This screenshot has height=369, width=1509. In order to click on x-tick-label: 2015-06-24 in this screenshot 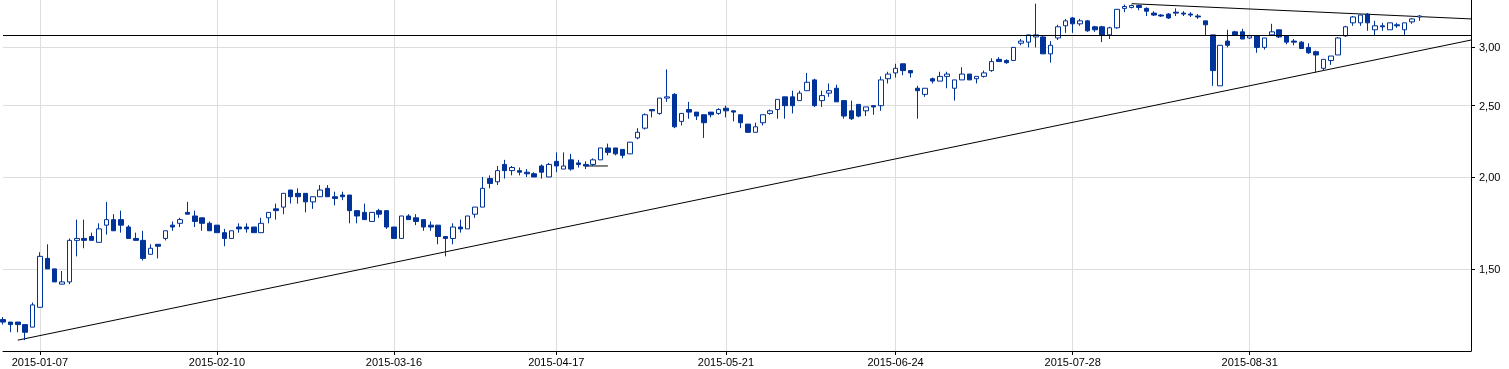, I will do `click(895, 361)`.